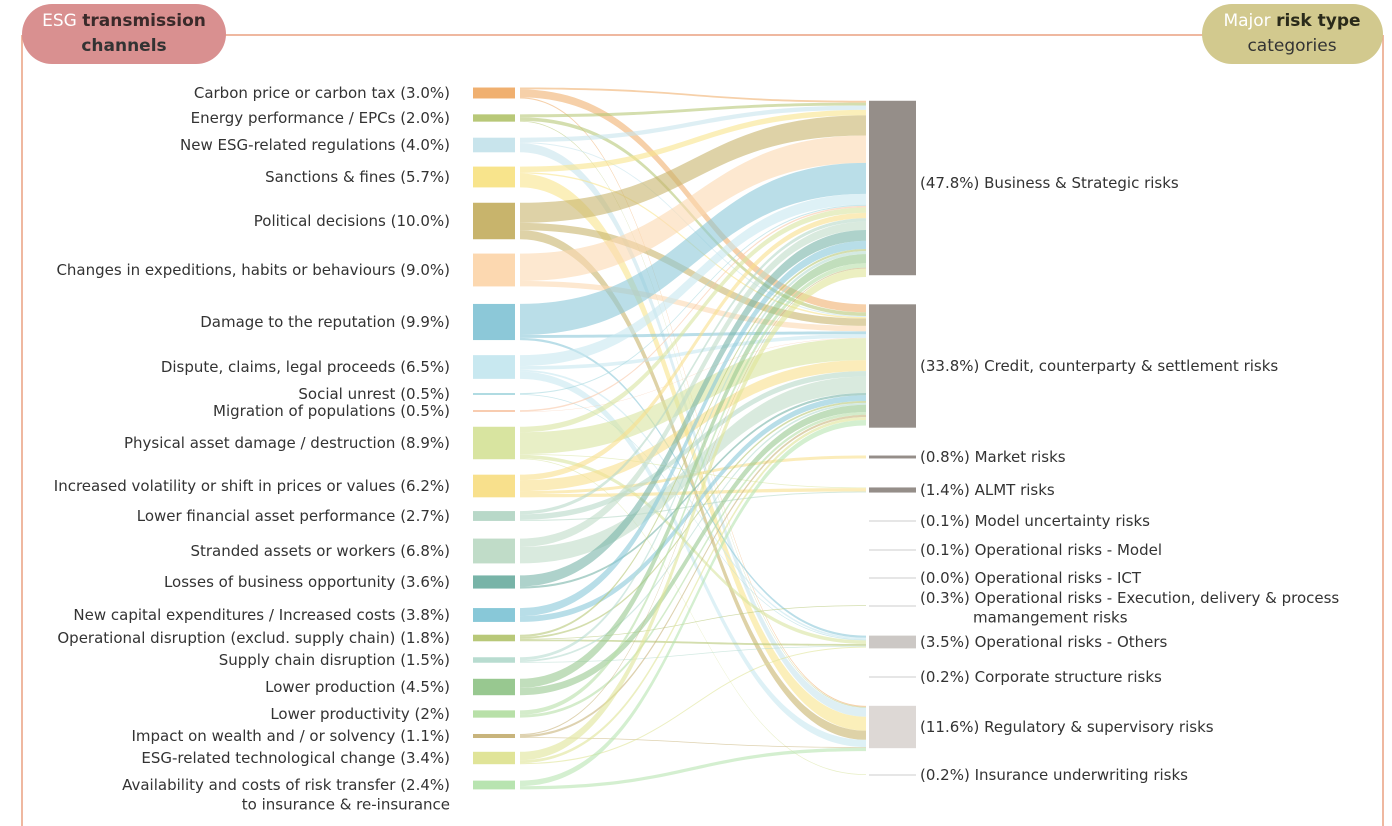  What do you see at coordinates (307, 660) in the screenshot?
I see `node-name: Supply chain disruption` at bounding box center [307, 660].